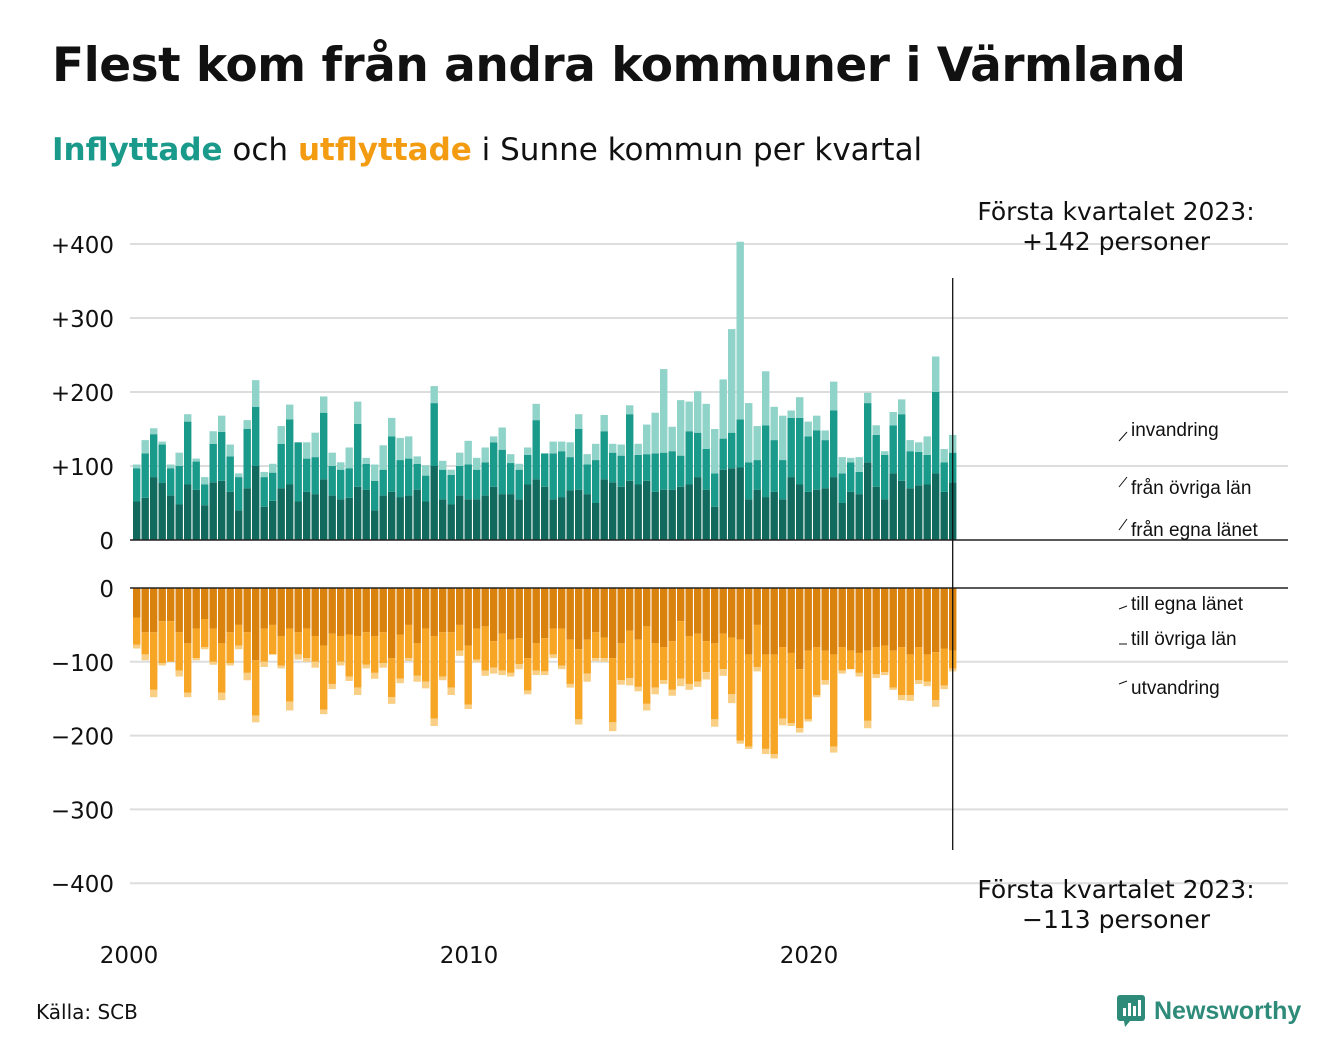  What do you see at coordinates (87, 1012) in the screenshot?
I see `source-credit: Källa: SCB` at bounding box center [87, 1012].